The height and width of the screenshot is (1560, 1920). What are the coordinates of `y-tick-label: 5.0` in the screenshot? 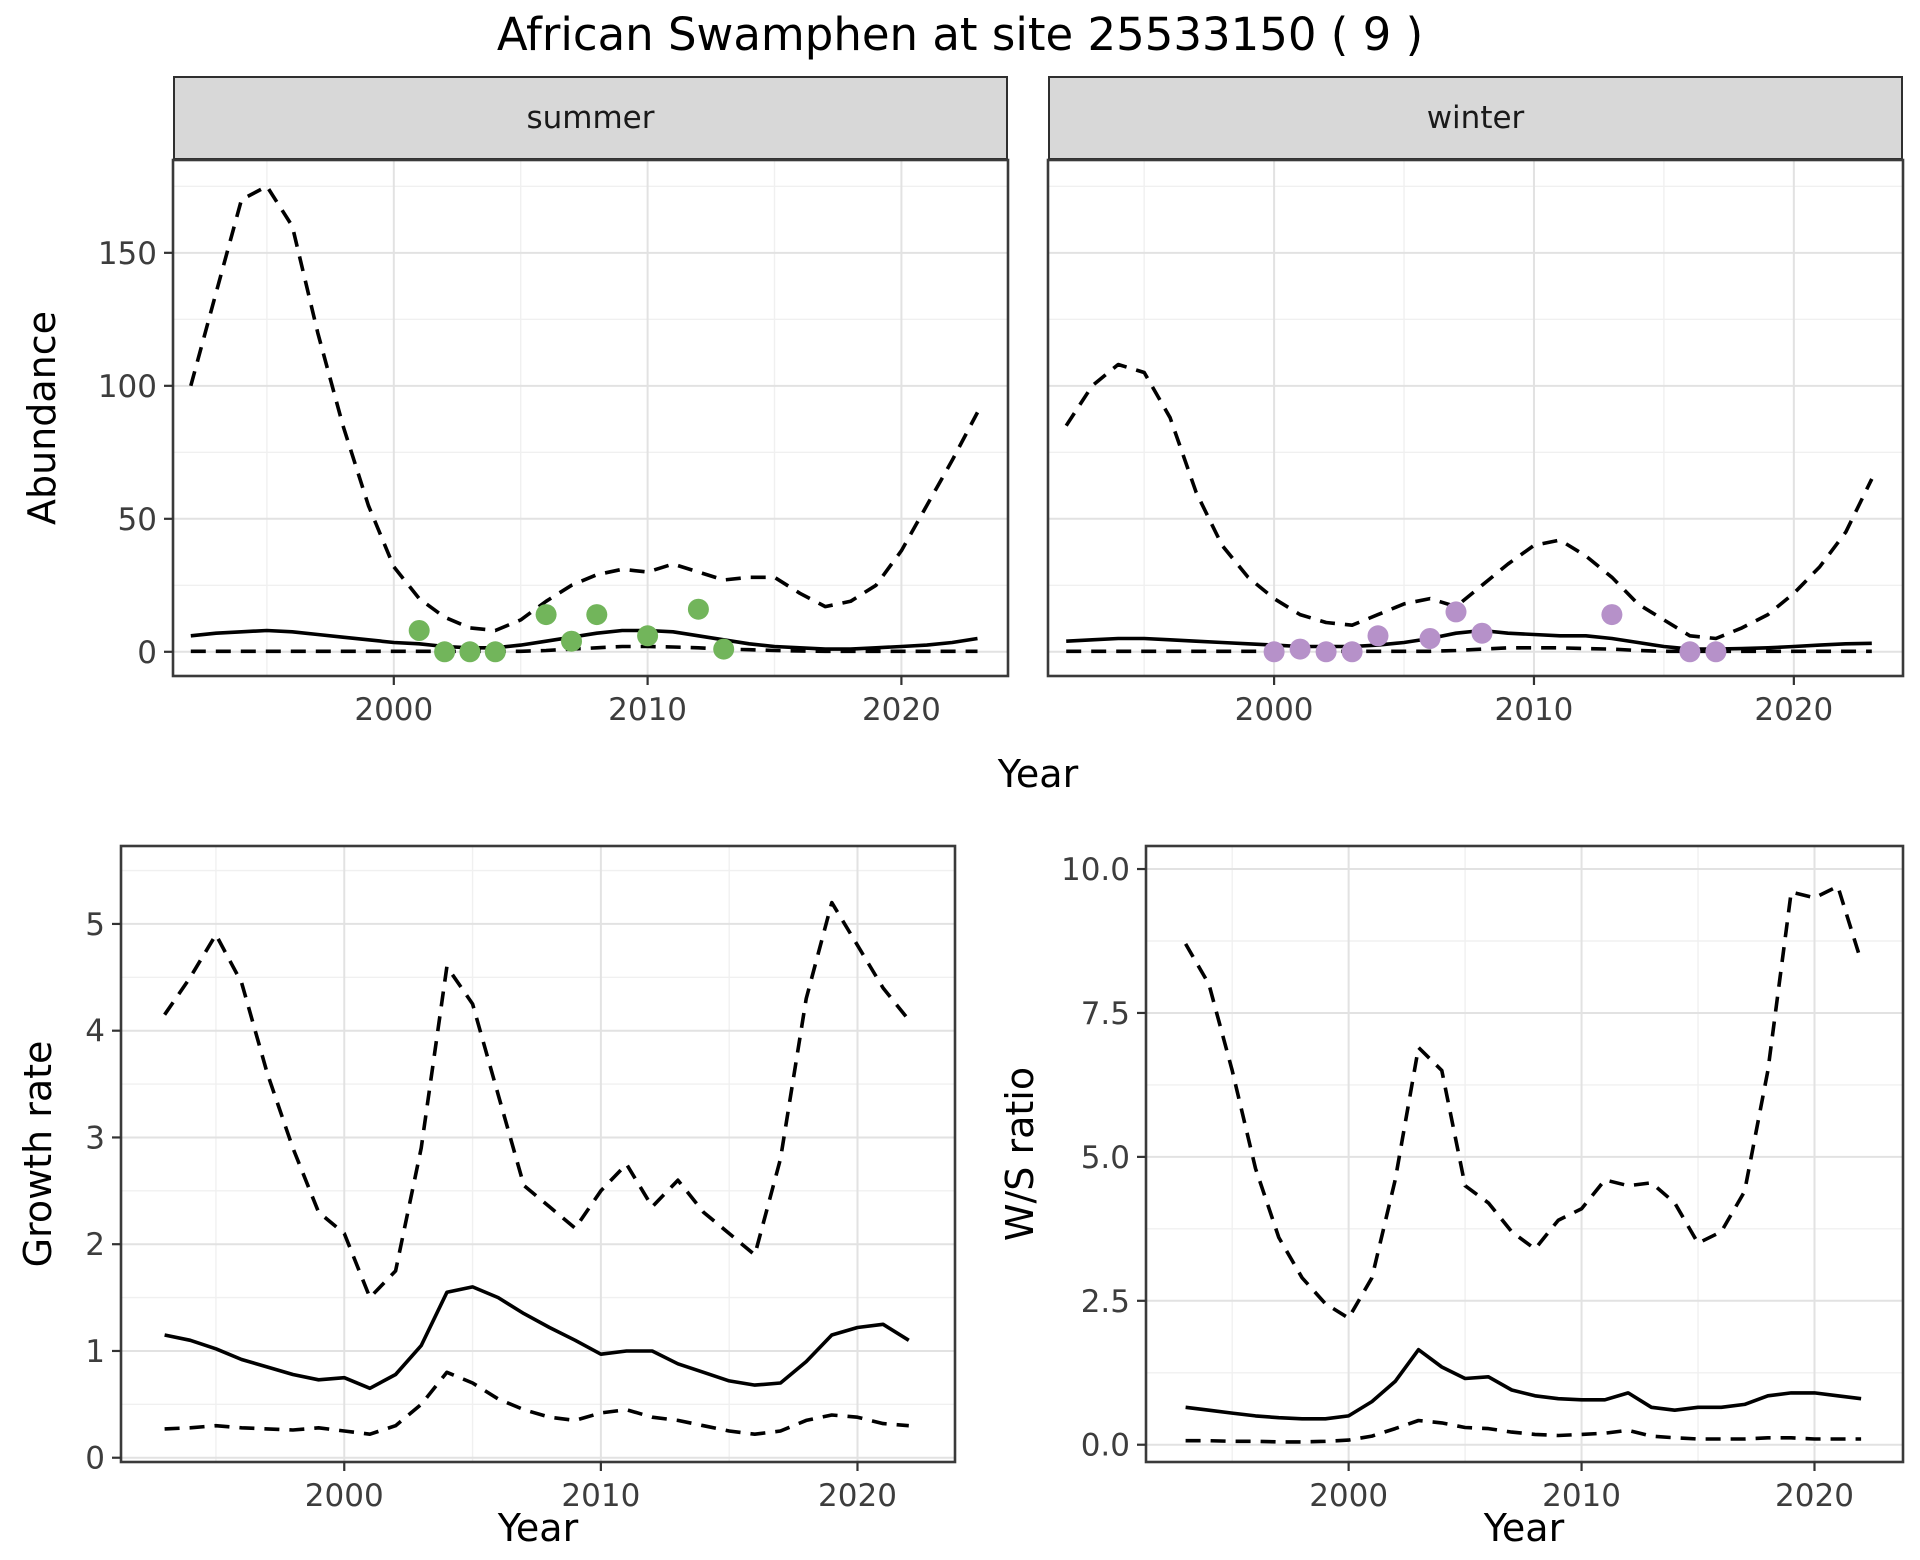 It's located at (1105, 1158).